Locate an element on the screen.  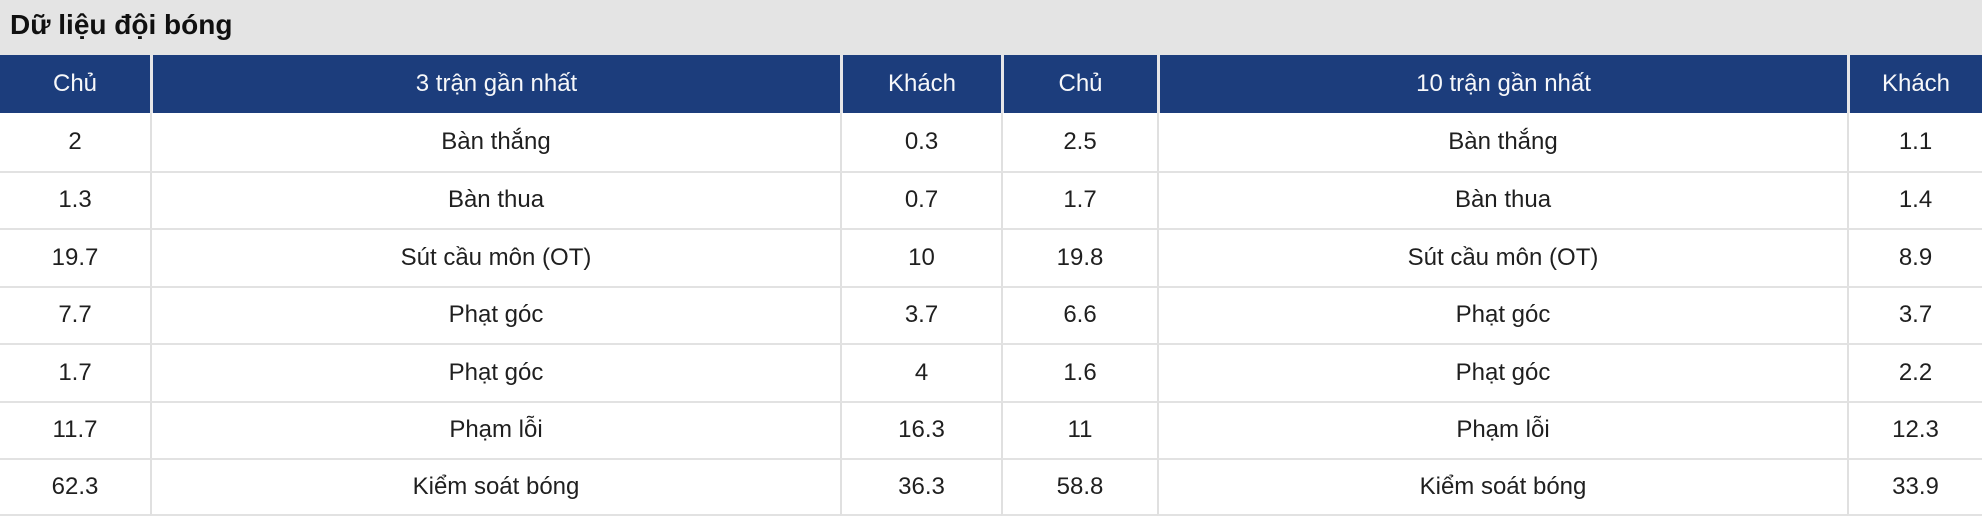
stat-value-cell: 12.3 is located at coordinates (1914, 429).